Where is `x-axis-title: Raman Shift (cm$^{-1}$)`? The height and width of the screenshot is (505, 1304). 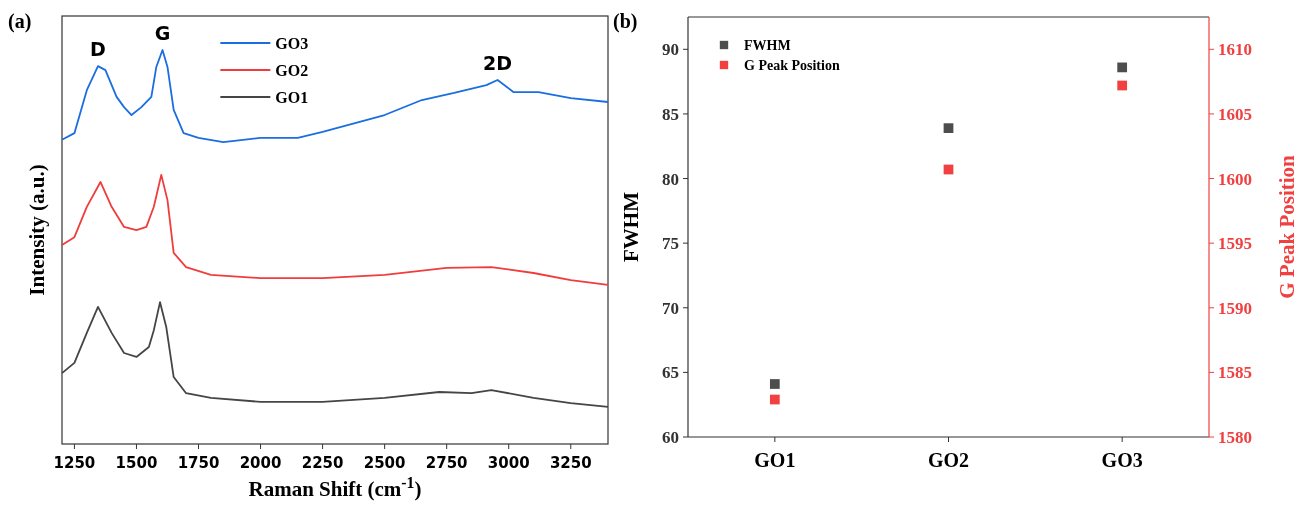 x-axis-title: Raman Shift (cm$^{-1}$) is located at coordinates (335, 487).